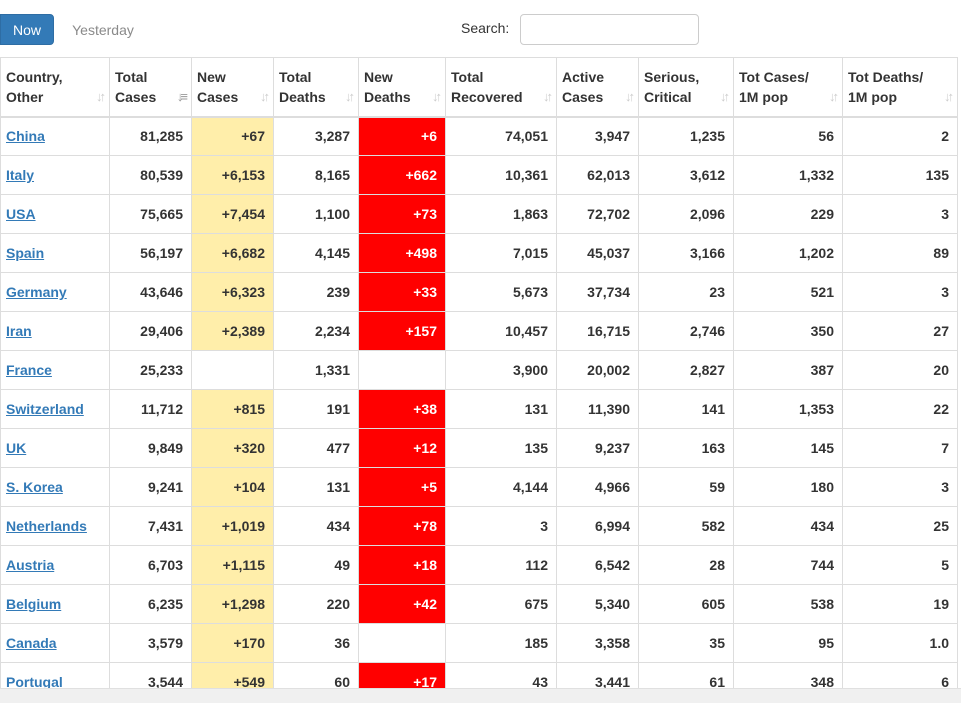 This screenshot has width=961, height=703. What do you see at coordinates (31, 643) in the screenshot?
I see `country-link: Canada` at bounding box center [31, 643].